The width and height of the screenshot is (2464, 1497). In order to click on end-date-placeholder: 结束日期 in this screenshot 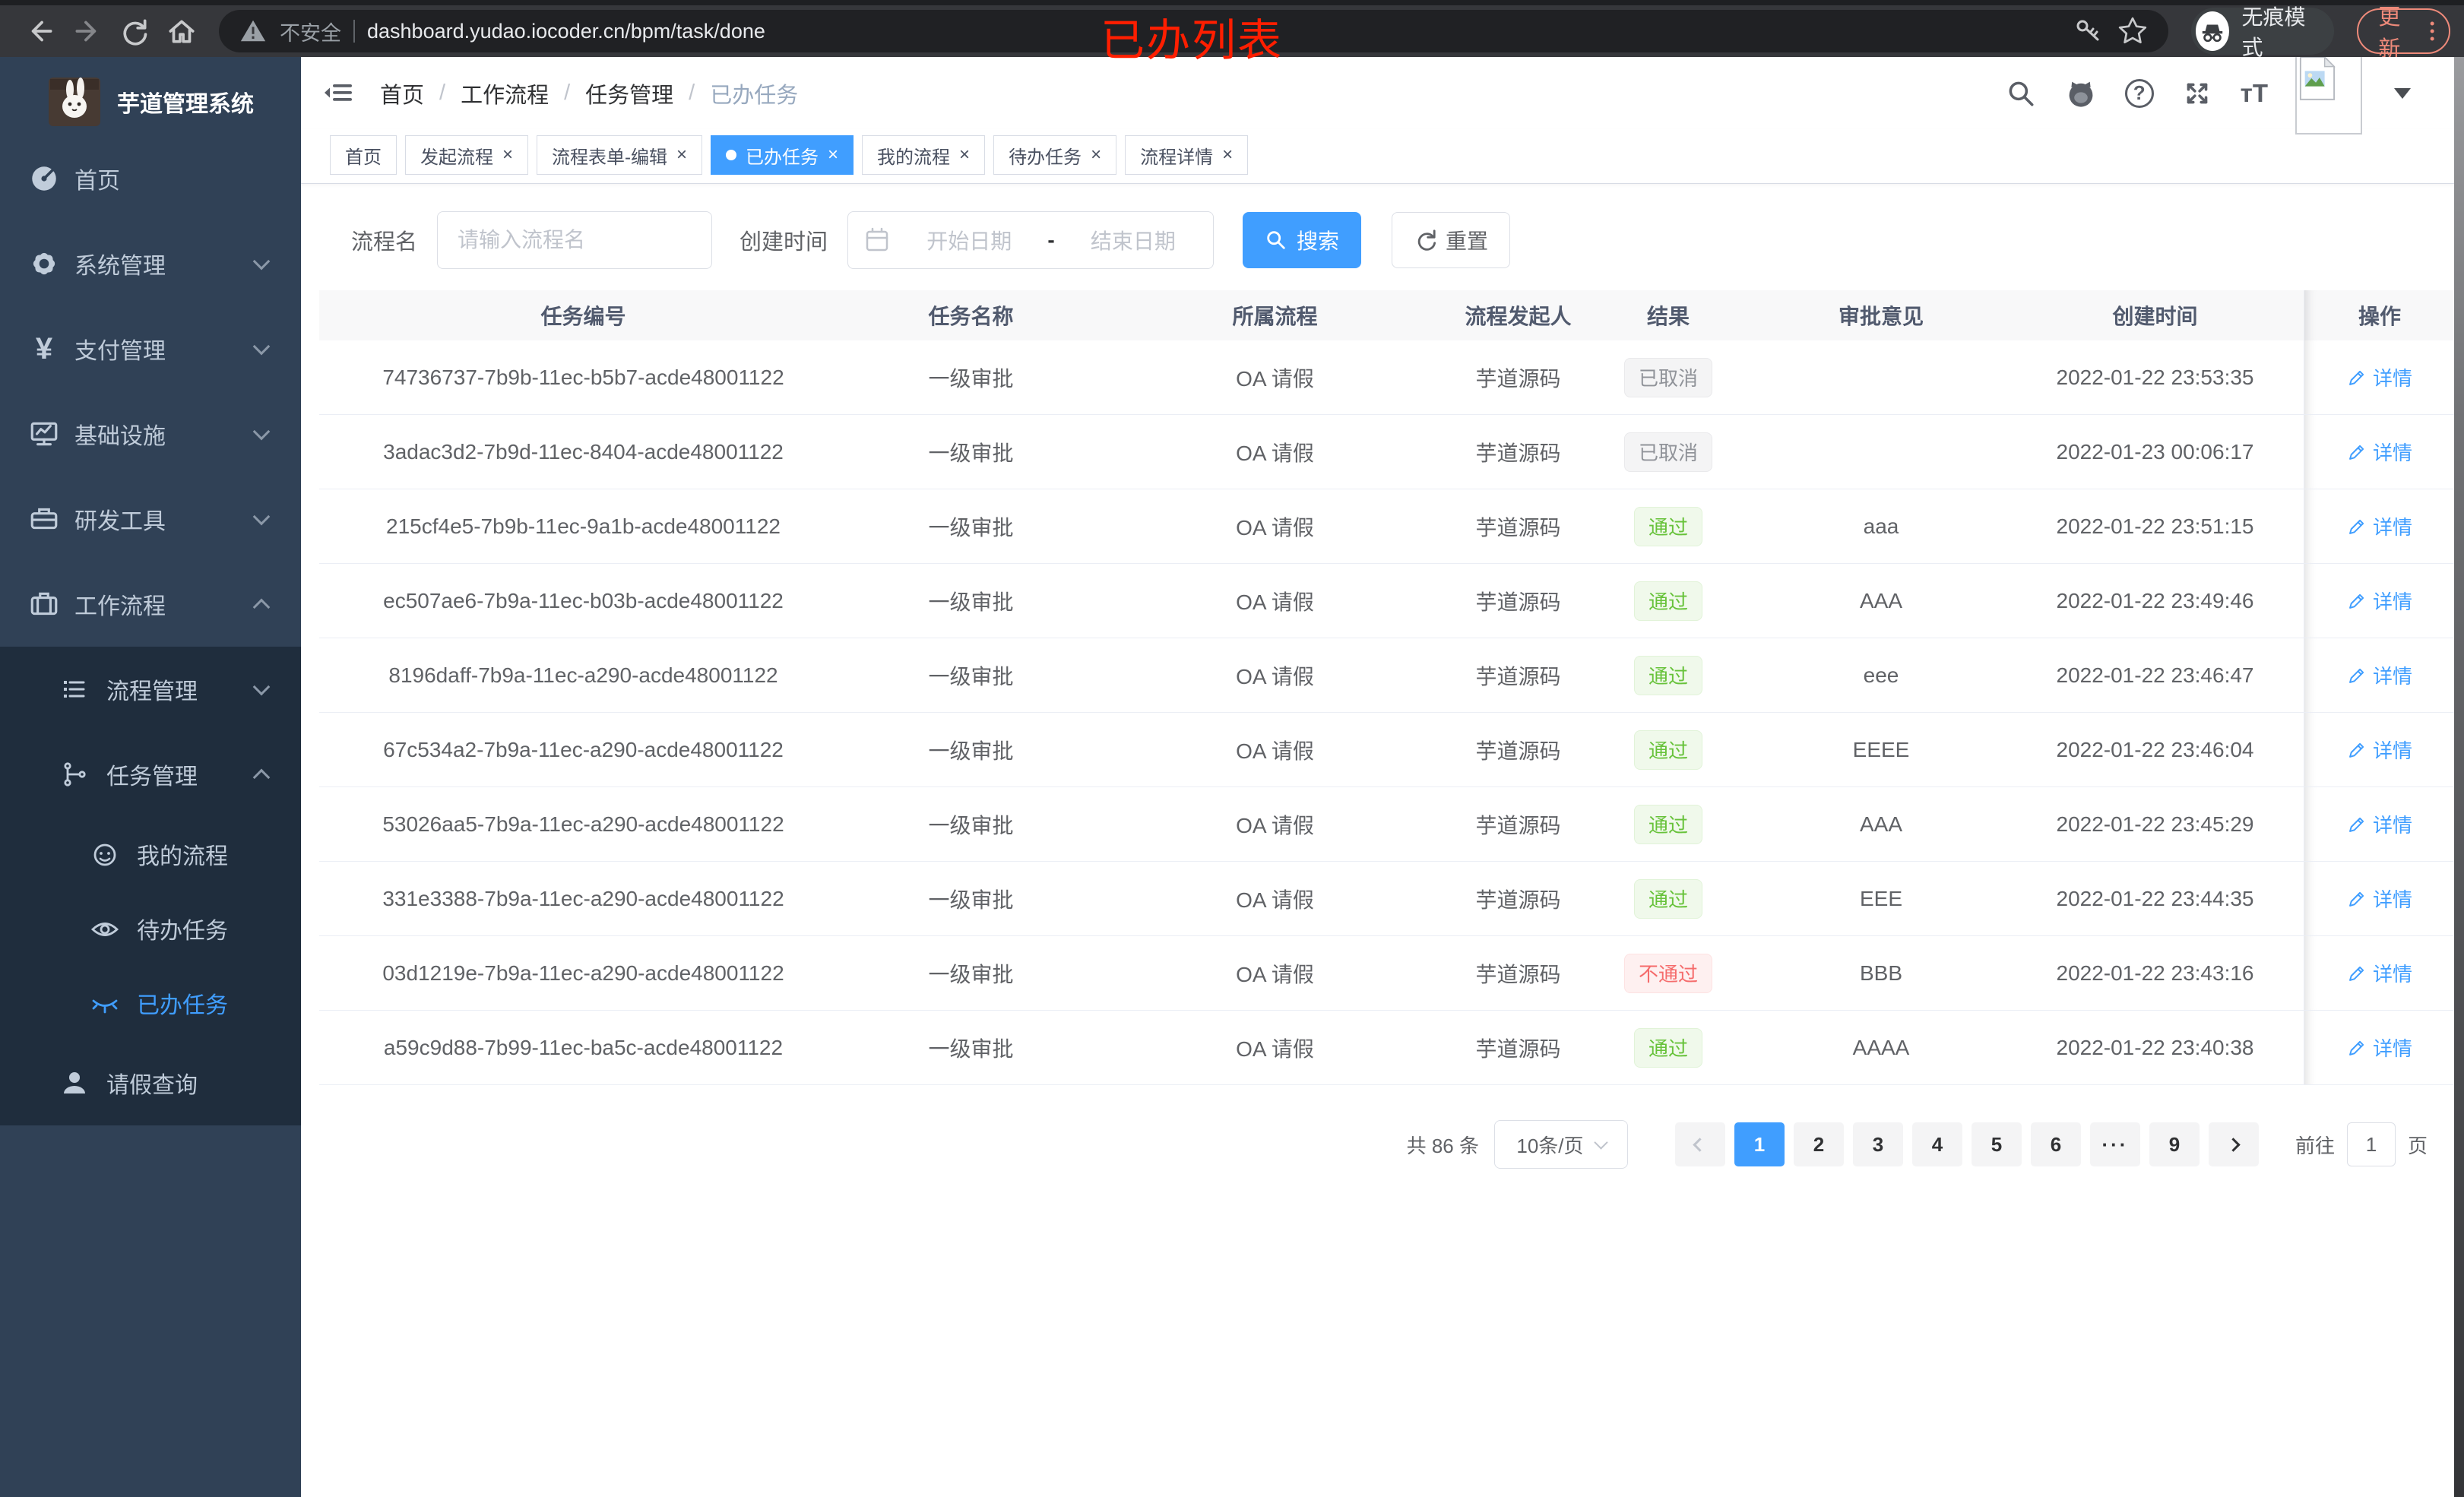, I will do `click(1133, 241)`.